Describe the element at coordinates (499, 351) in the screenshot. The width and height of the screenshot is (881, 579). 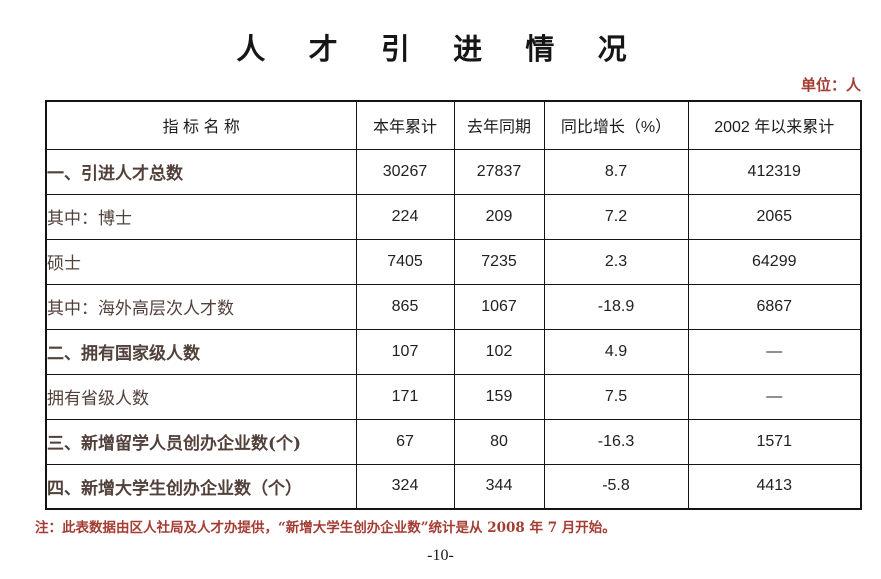
I see `row-value: 102` at that location.